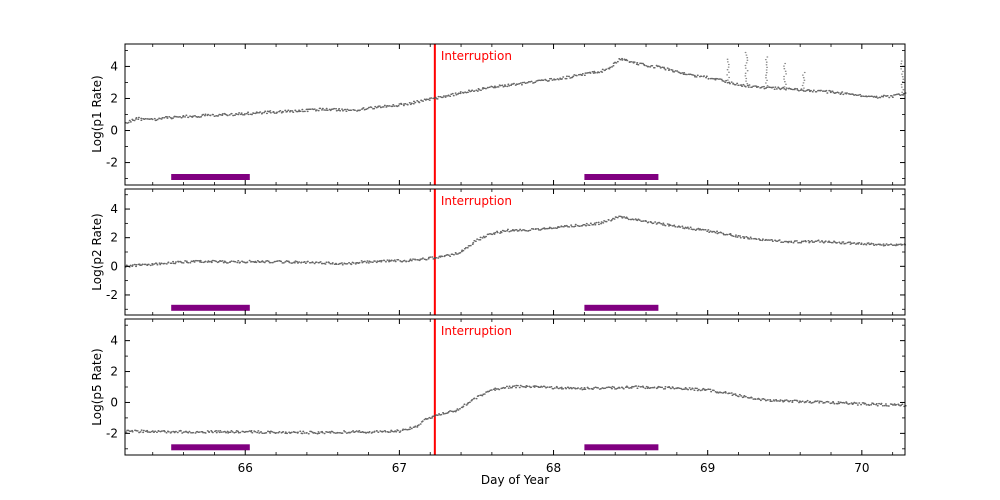  I want to click on x-tick-label: 68, so click(553, 468).